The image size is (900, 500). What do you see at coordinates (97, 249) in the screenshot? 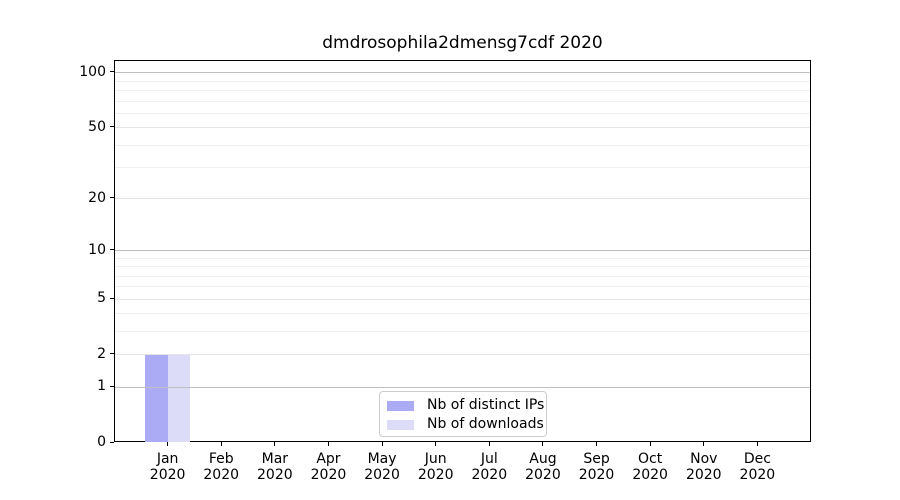
I see `y-tick-label: 10` at bounding box center [97, 249].